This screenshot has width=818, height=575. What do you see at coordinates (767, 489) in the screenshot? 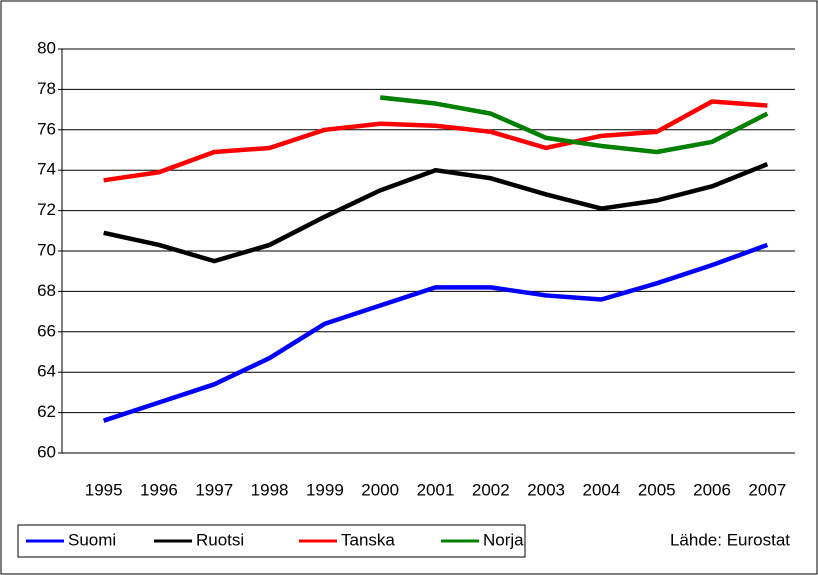
I see `x-tick-label: 2007` at bounding box center [767, 489].